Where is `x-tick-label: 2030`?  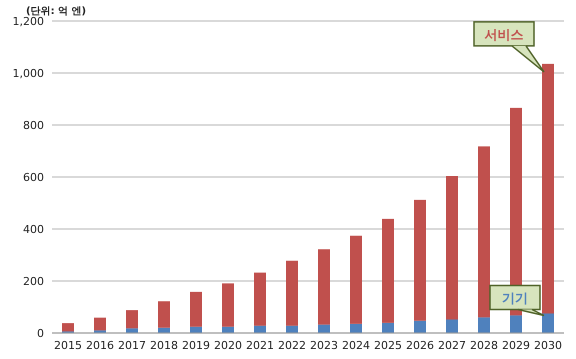 x-tick-label: 2030 is located at coordinates (548, 345).